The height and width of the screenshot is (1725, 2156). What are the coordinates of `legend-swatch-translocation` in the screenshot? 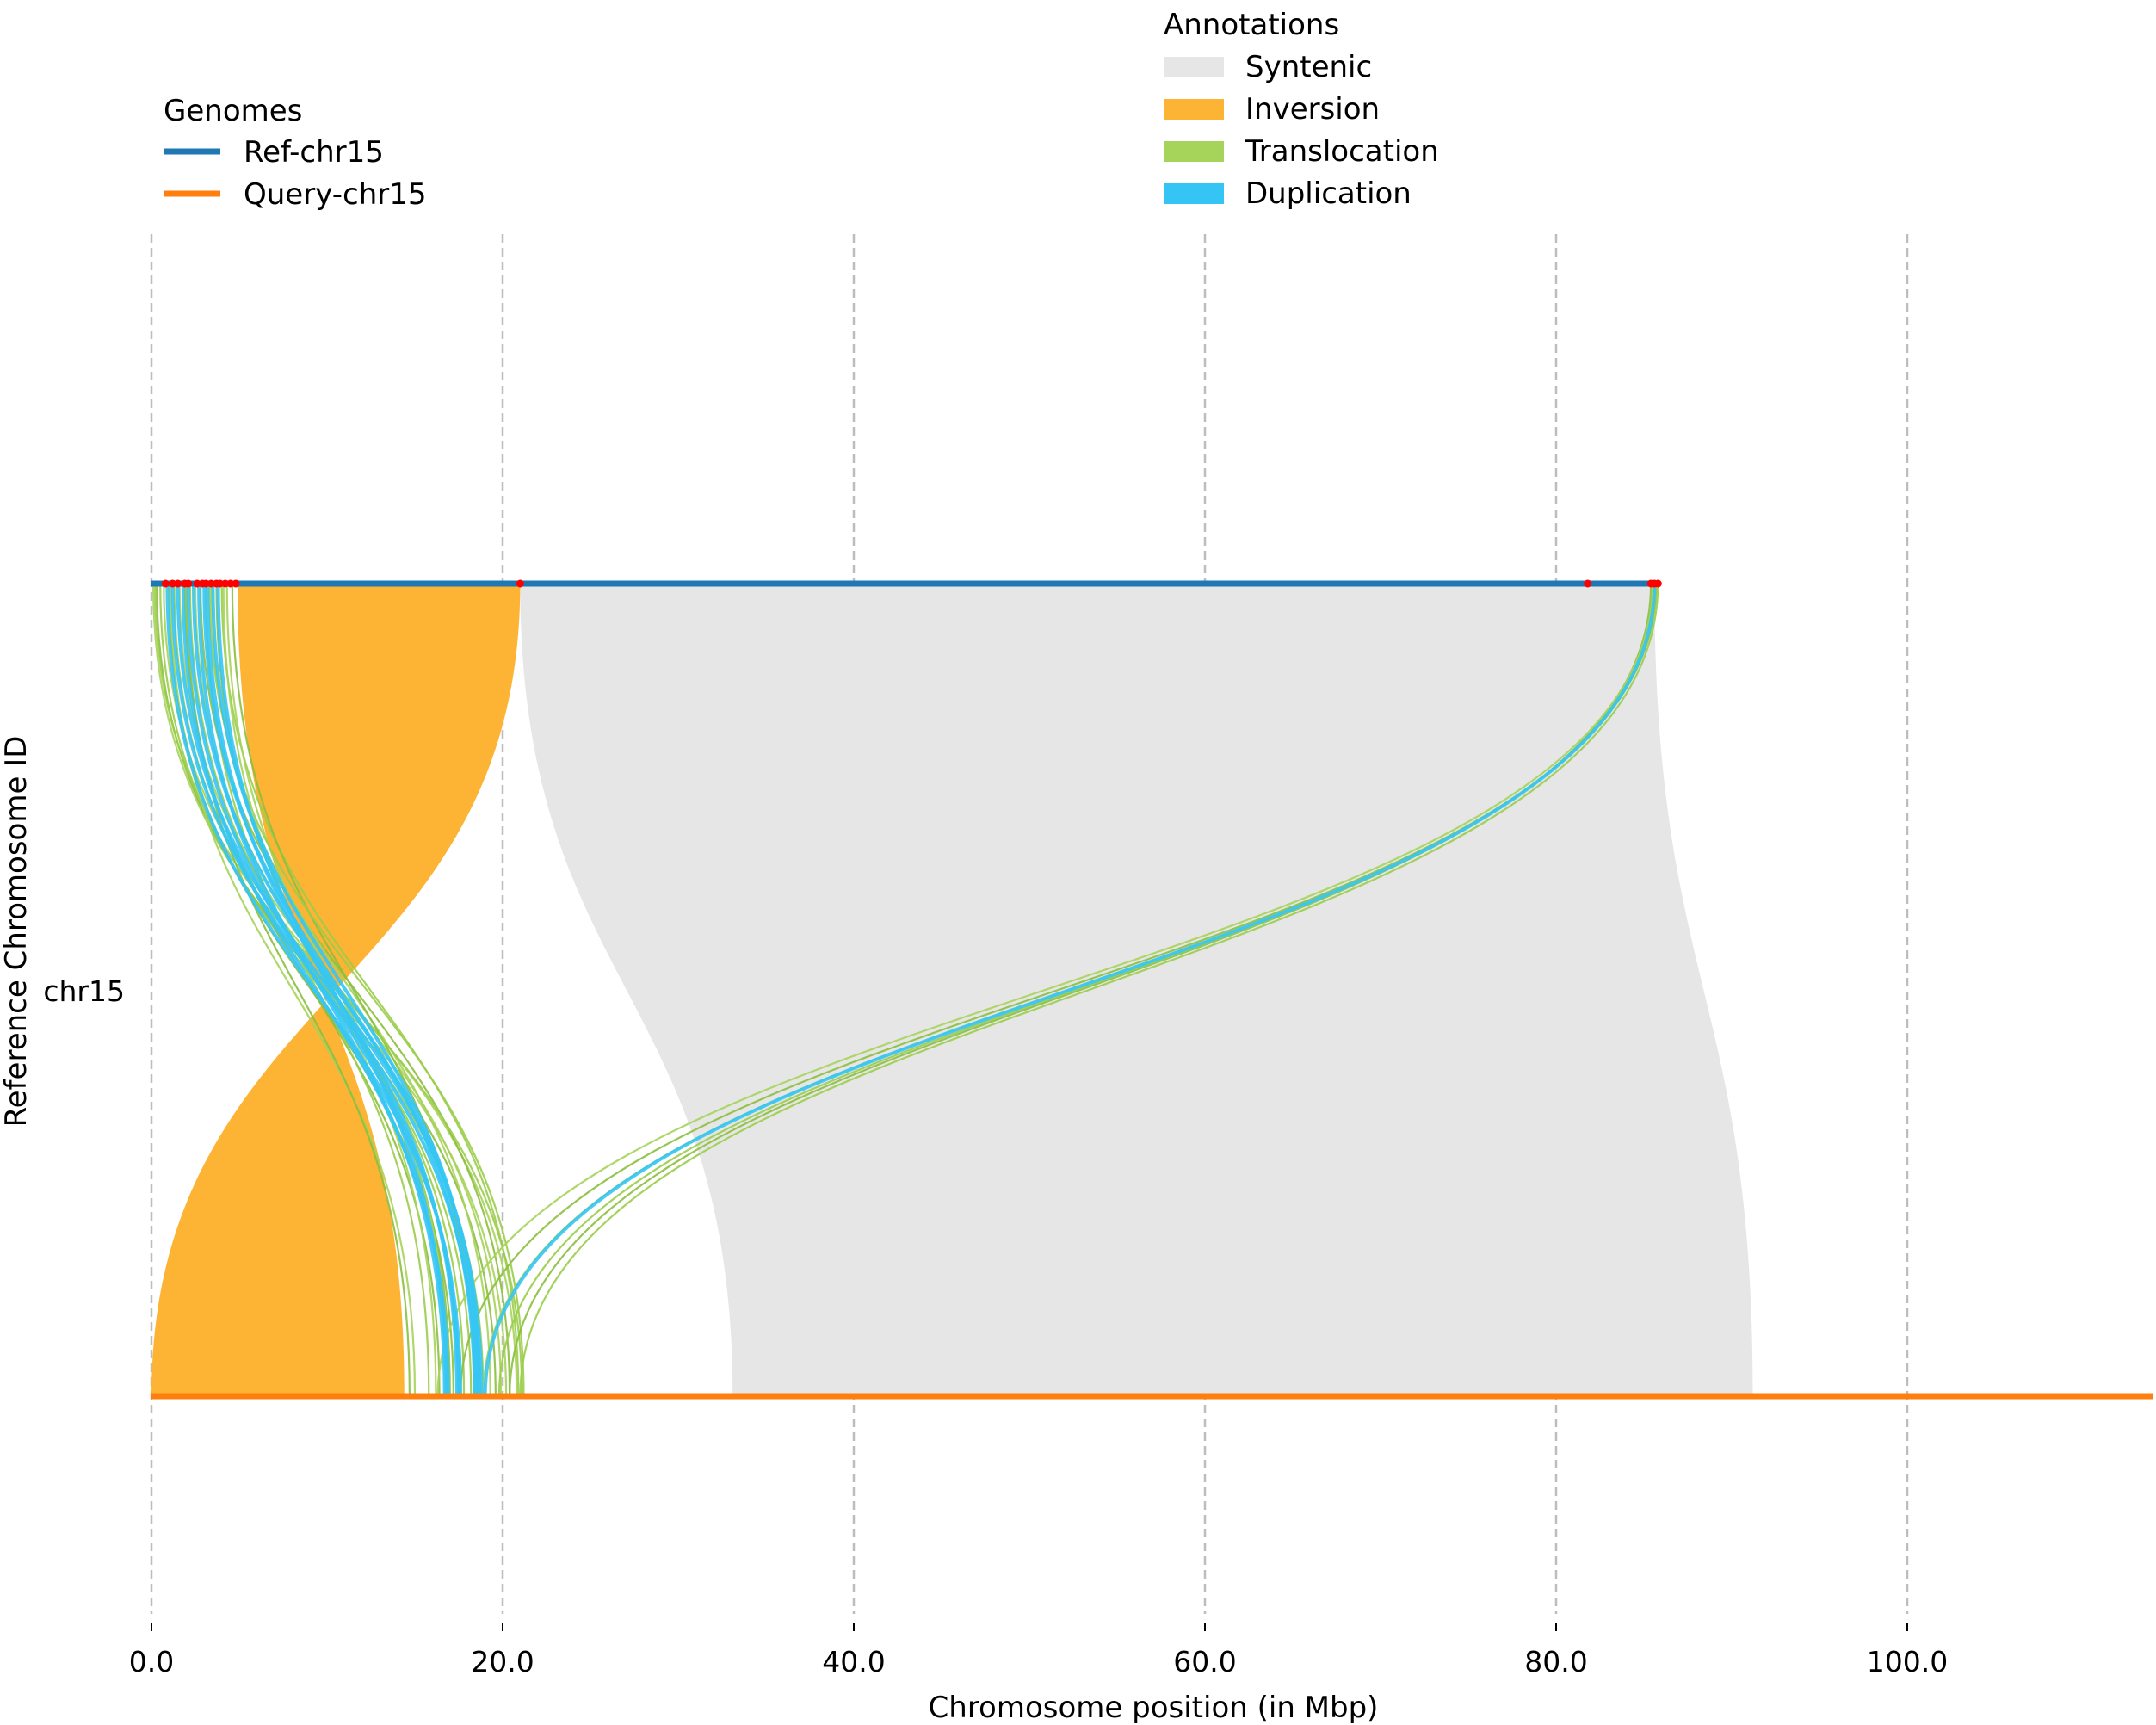 It's located at (1194, 151).